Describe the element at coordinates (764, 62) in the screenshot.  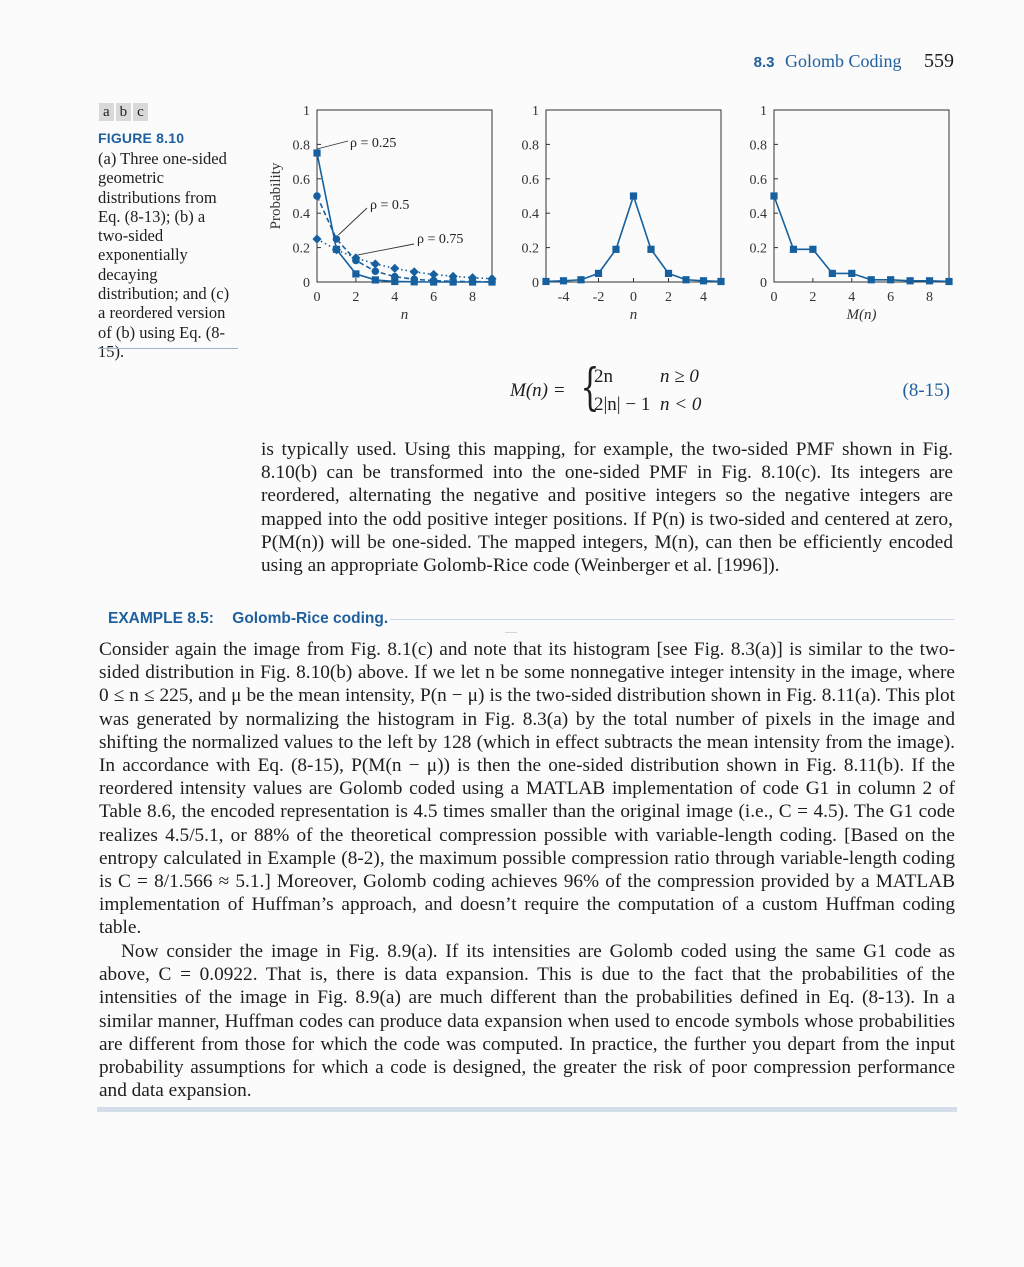
I see `section-number: 8.3` at that location.